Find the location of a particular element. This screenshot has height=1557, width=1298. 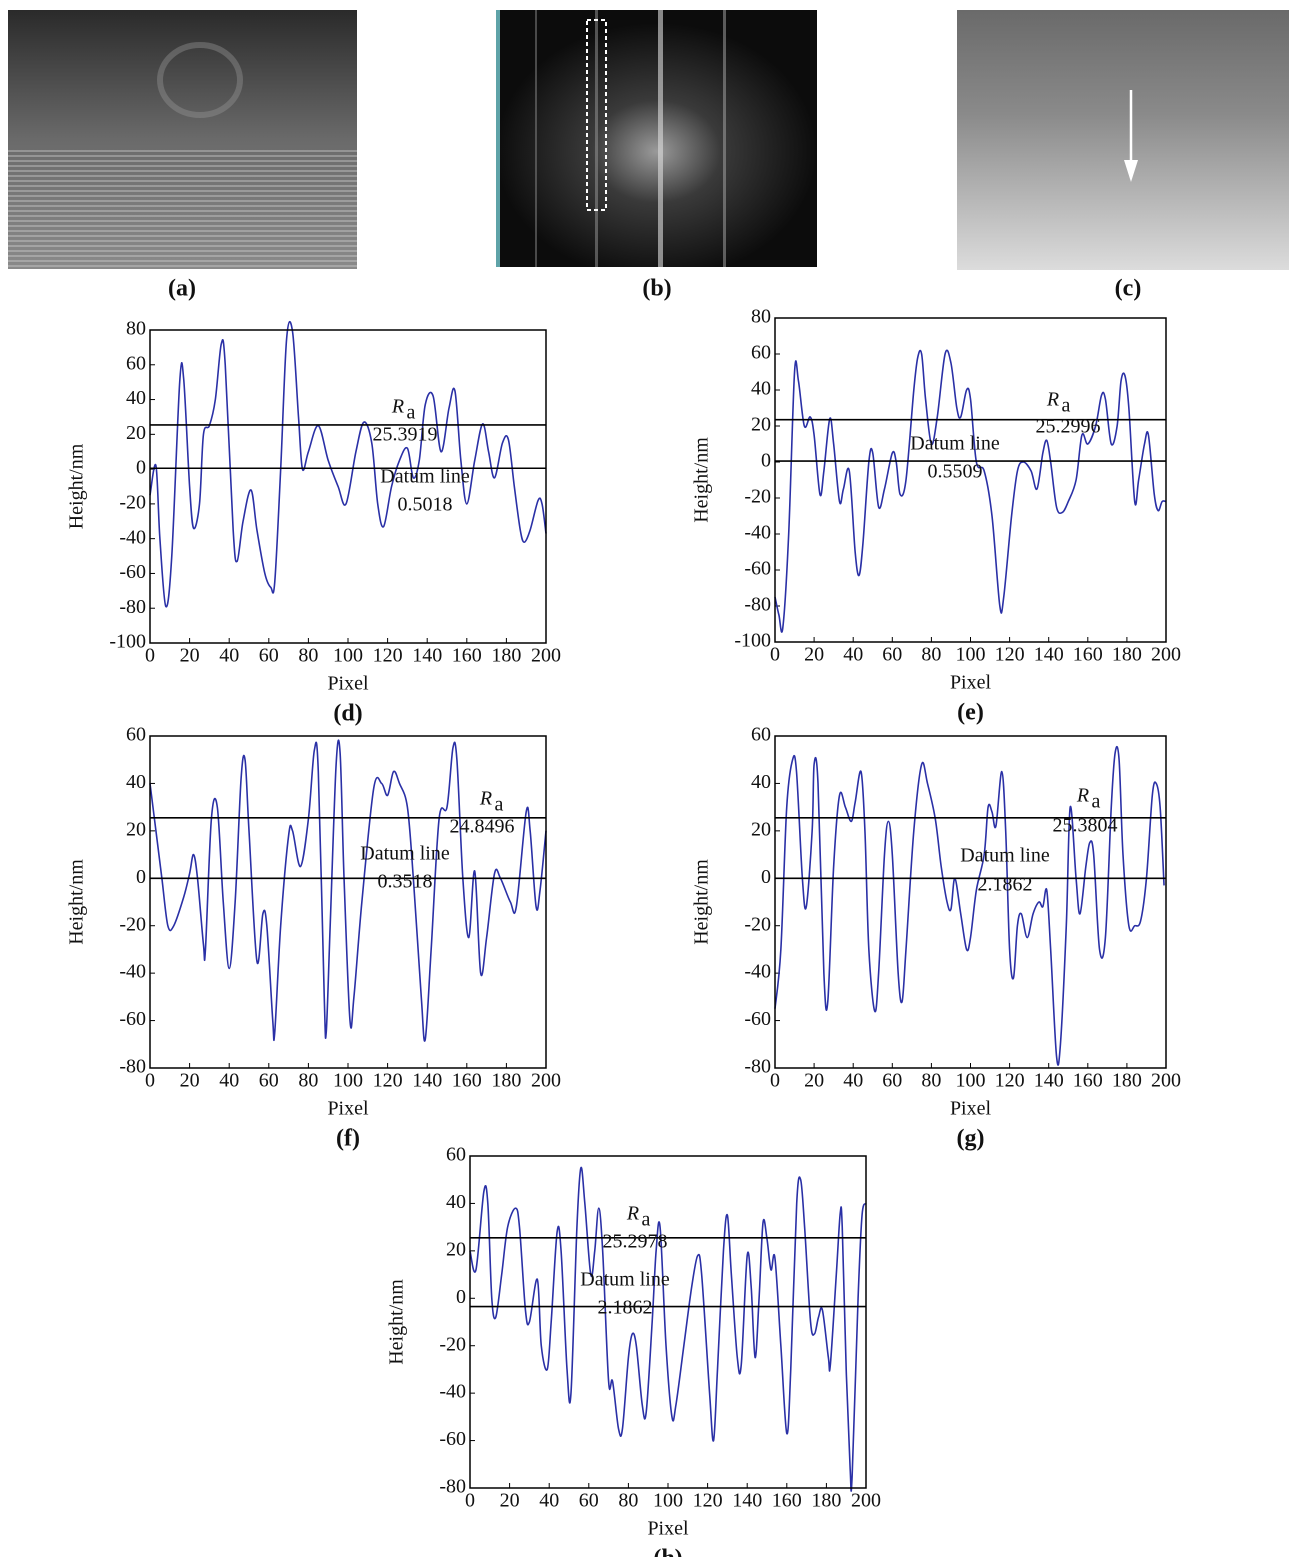

image-a is located at coordinates (182, 139).